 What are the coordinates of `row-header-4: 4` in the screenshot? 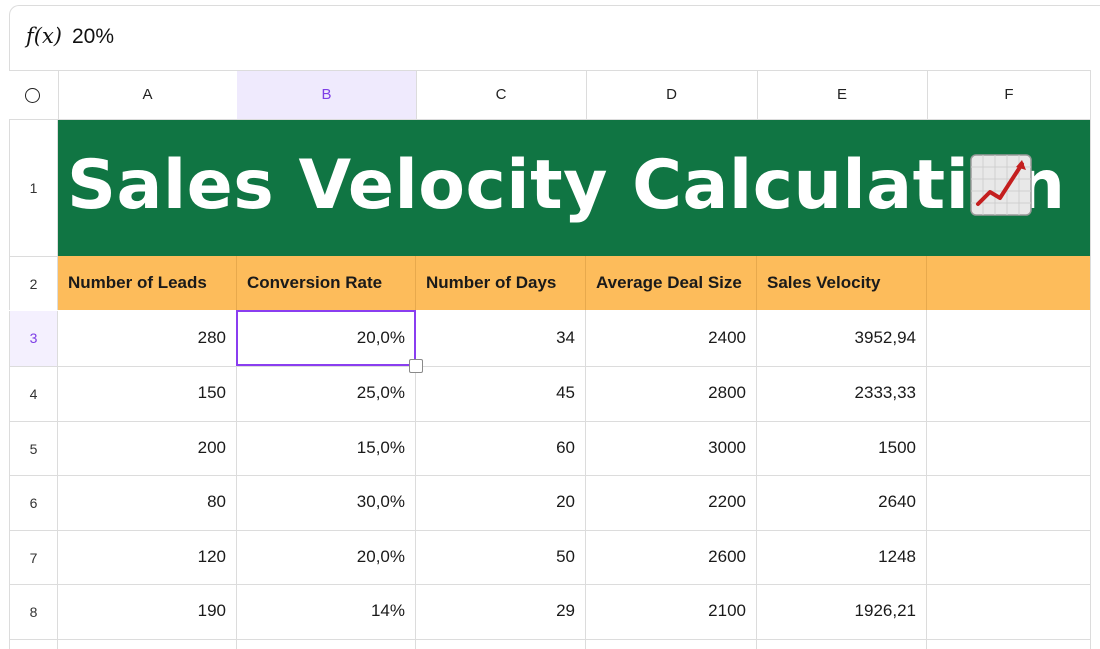 It's located at (33, 393).